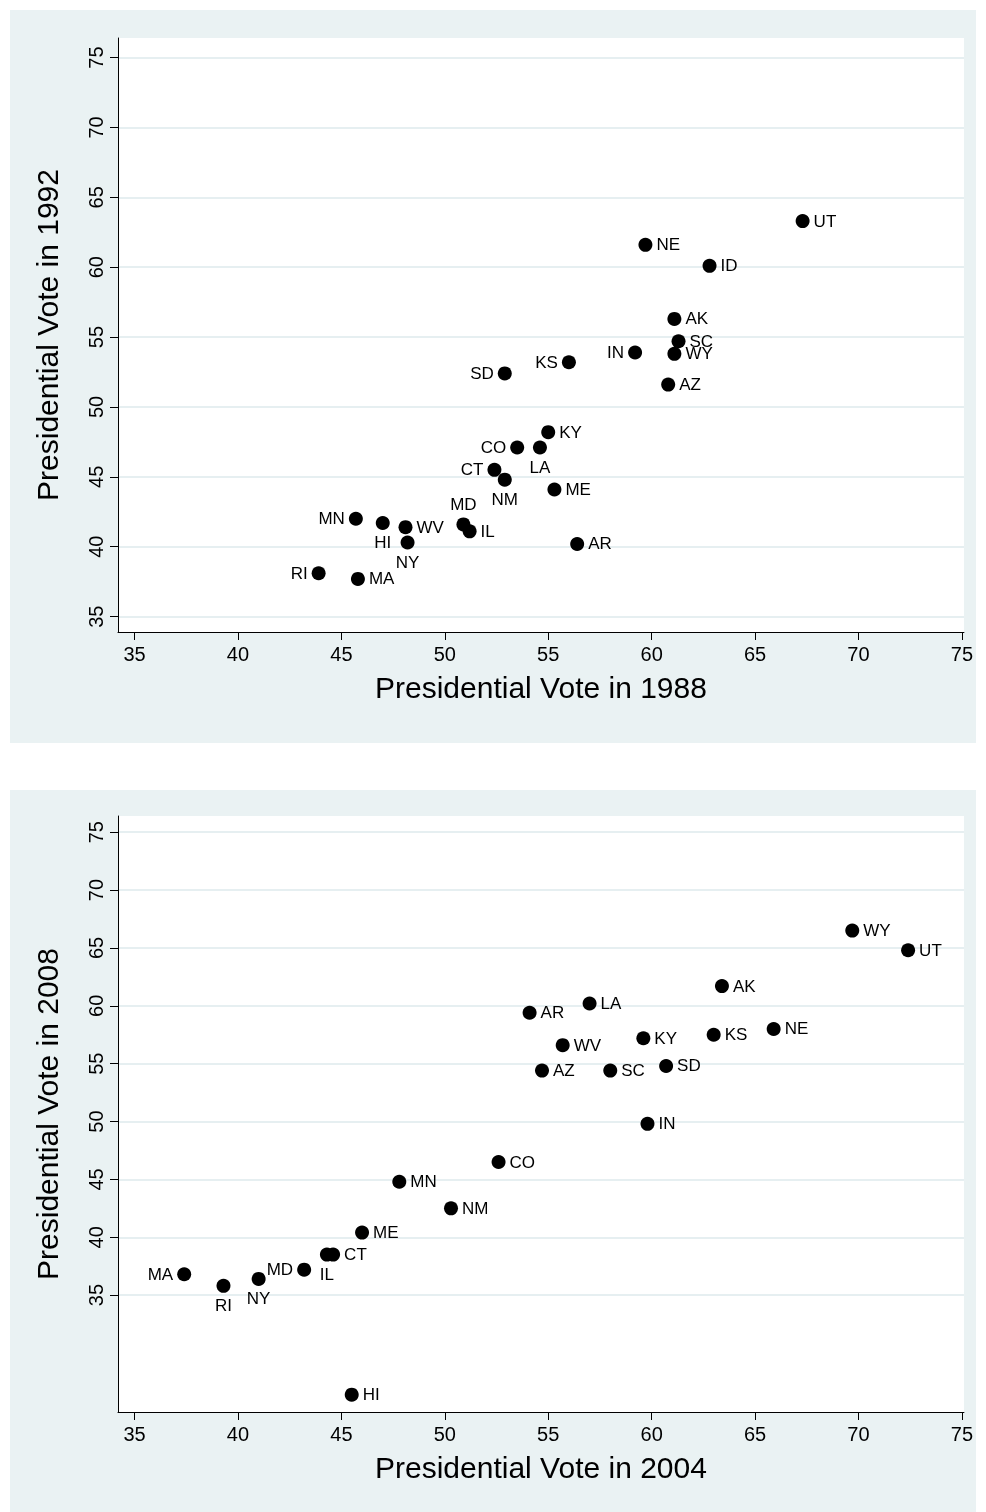 The image size is (986, 1512). What do you see at coordinates (611, 1003) in the screenshot?
I see `data-label: LA` at bounding box center [611, 1003].